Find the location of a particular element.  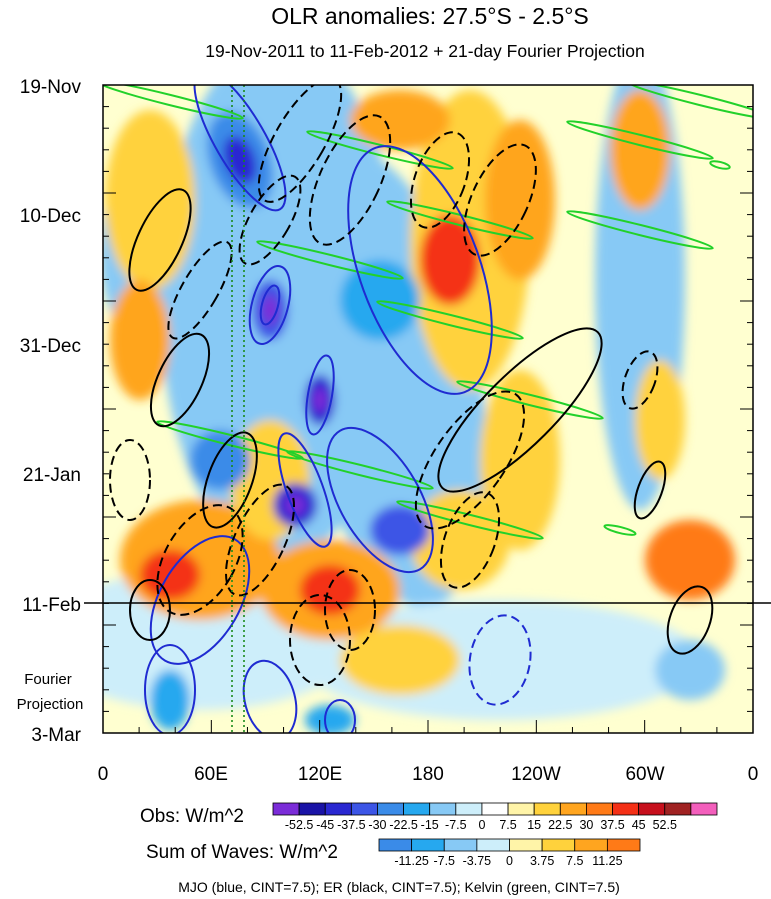

projection-label: Projection is located at coordinates (50, 704).